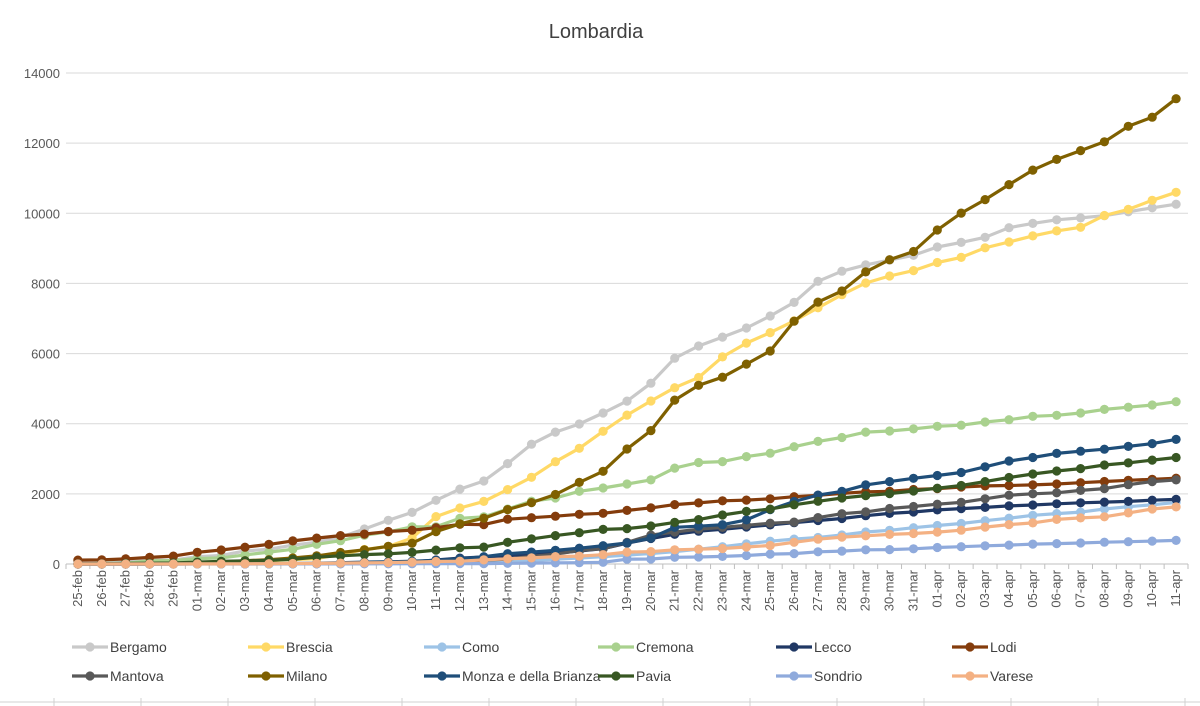 This screenshot has height=706, width=1200. I want to click on x-tick-label: 13-mar, so click(483, 590).